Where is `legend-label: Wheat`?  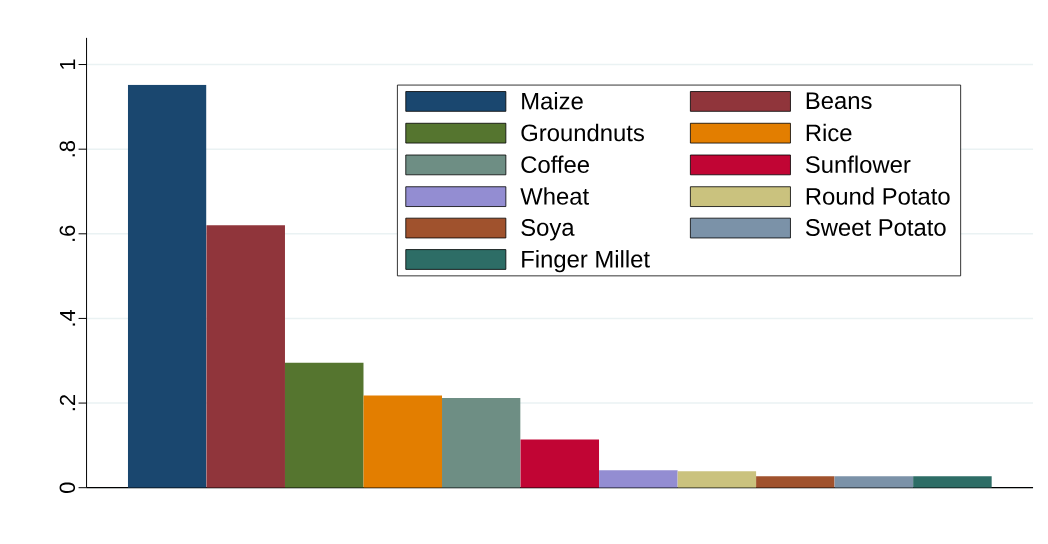
legend-label: Wheat is located at coordinates (554, 196).